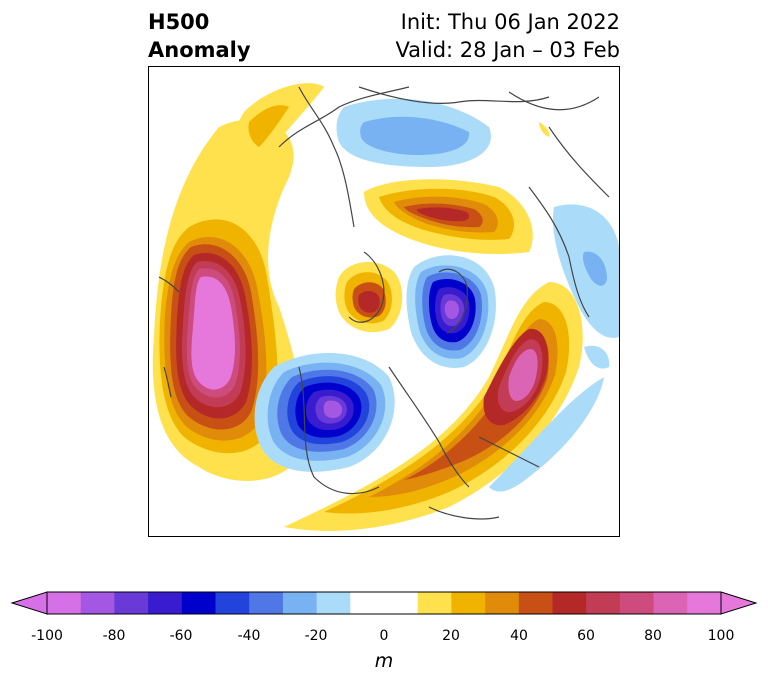 The width and height of the screenshot is (768, 686). Describe the element at coordinates (324, 412) in the screenshot. I see `north-america-trough` at that location.